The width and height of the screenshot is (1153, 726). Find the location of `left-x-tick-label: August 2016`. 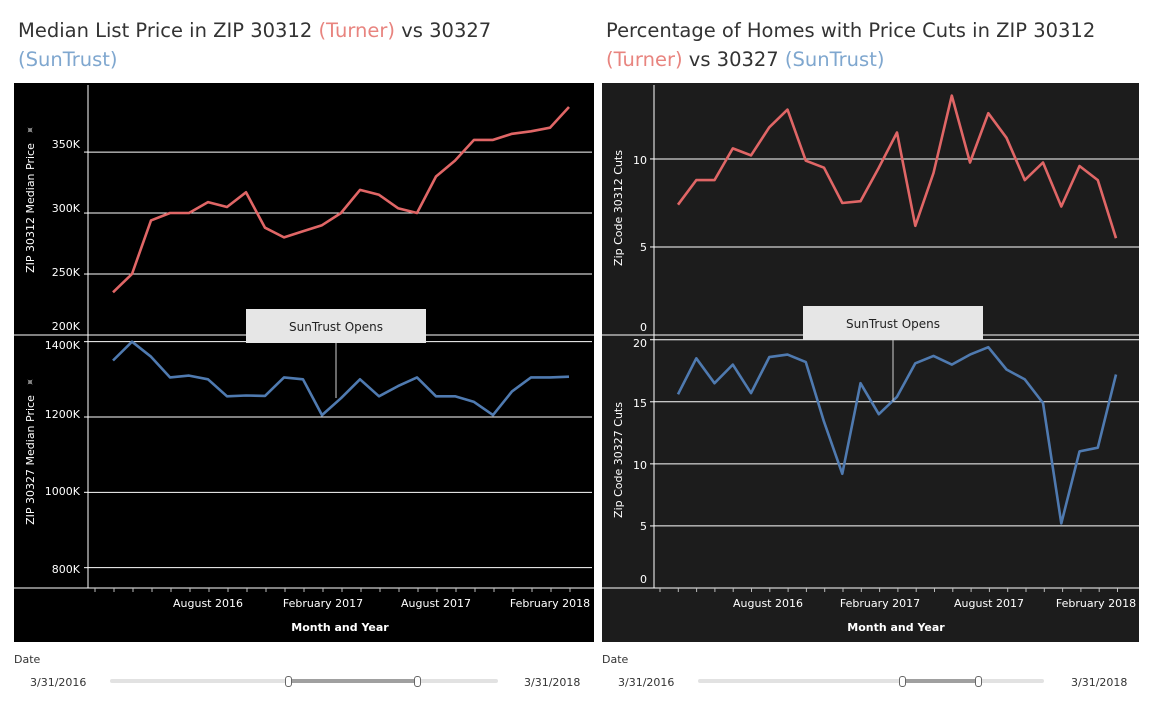

left-x-tick-label: August 2016 is located at coordinates (208, 603).